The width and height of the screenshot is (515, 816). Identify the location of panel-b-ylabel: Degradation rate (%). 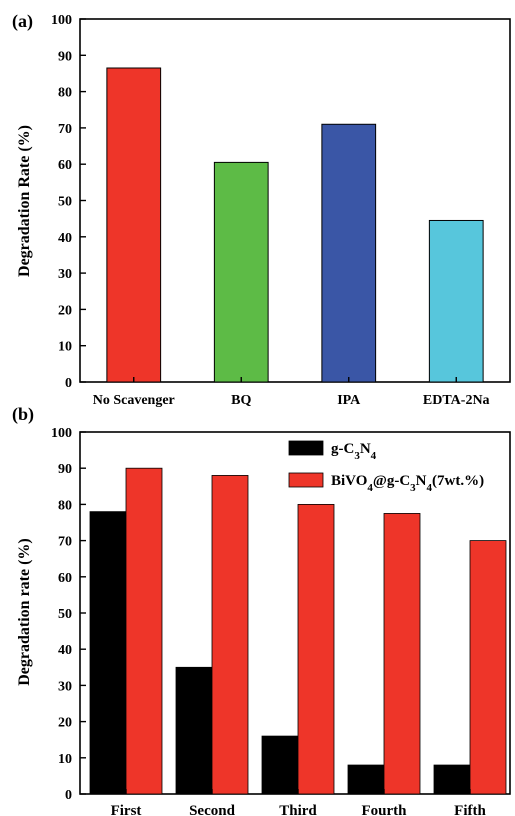
(24, 612).